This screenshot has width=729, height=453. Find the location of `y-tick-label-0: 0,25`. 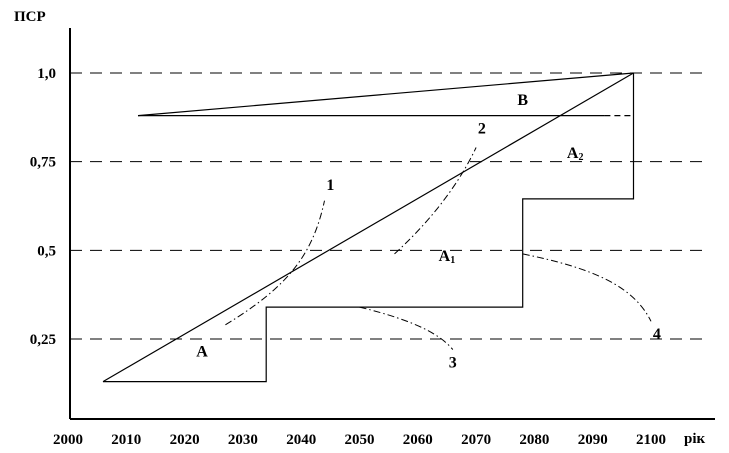

y-tick-label-0: 0,25 is located at coordinates (43, 340).